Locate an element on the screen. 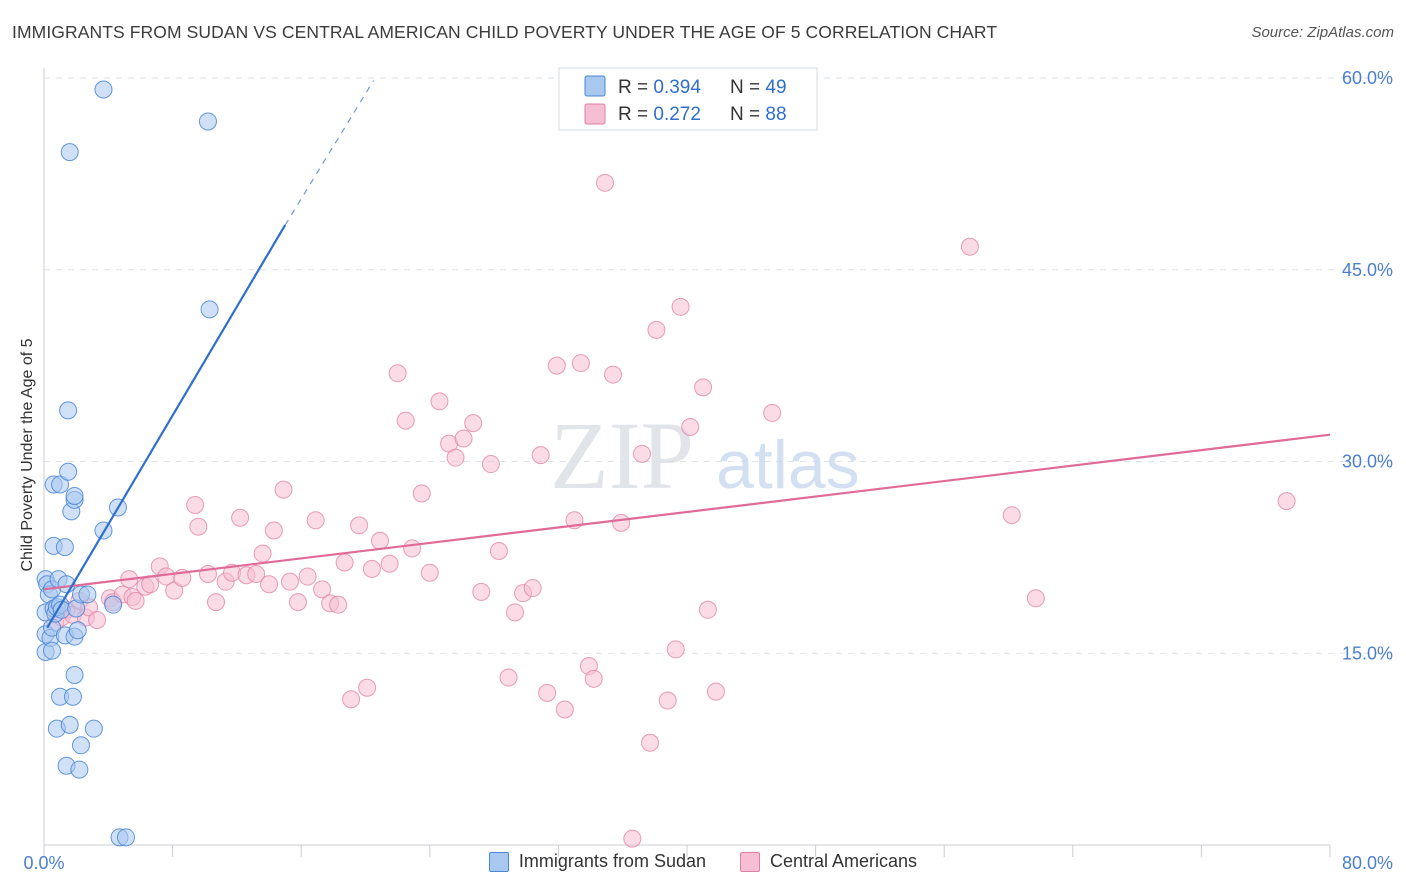 The height and width of the screenshot is (892, 1406). sudan-points is located at coordinates (127, 463).